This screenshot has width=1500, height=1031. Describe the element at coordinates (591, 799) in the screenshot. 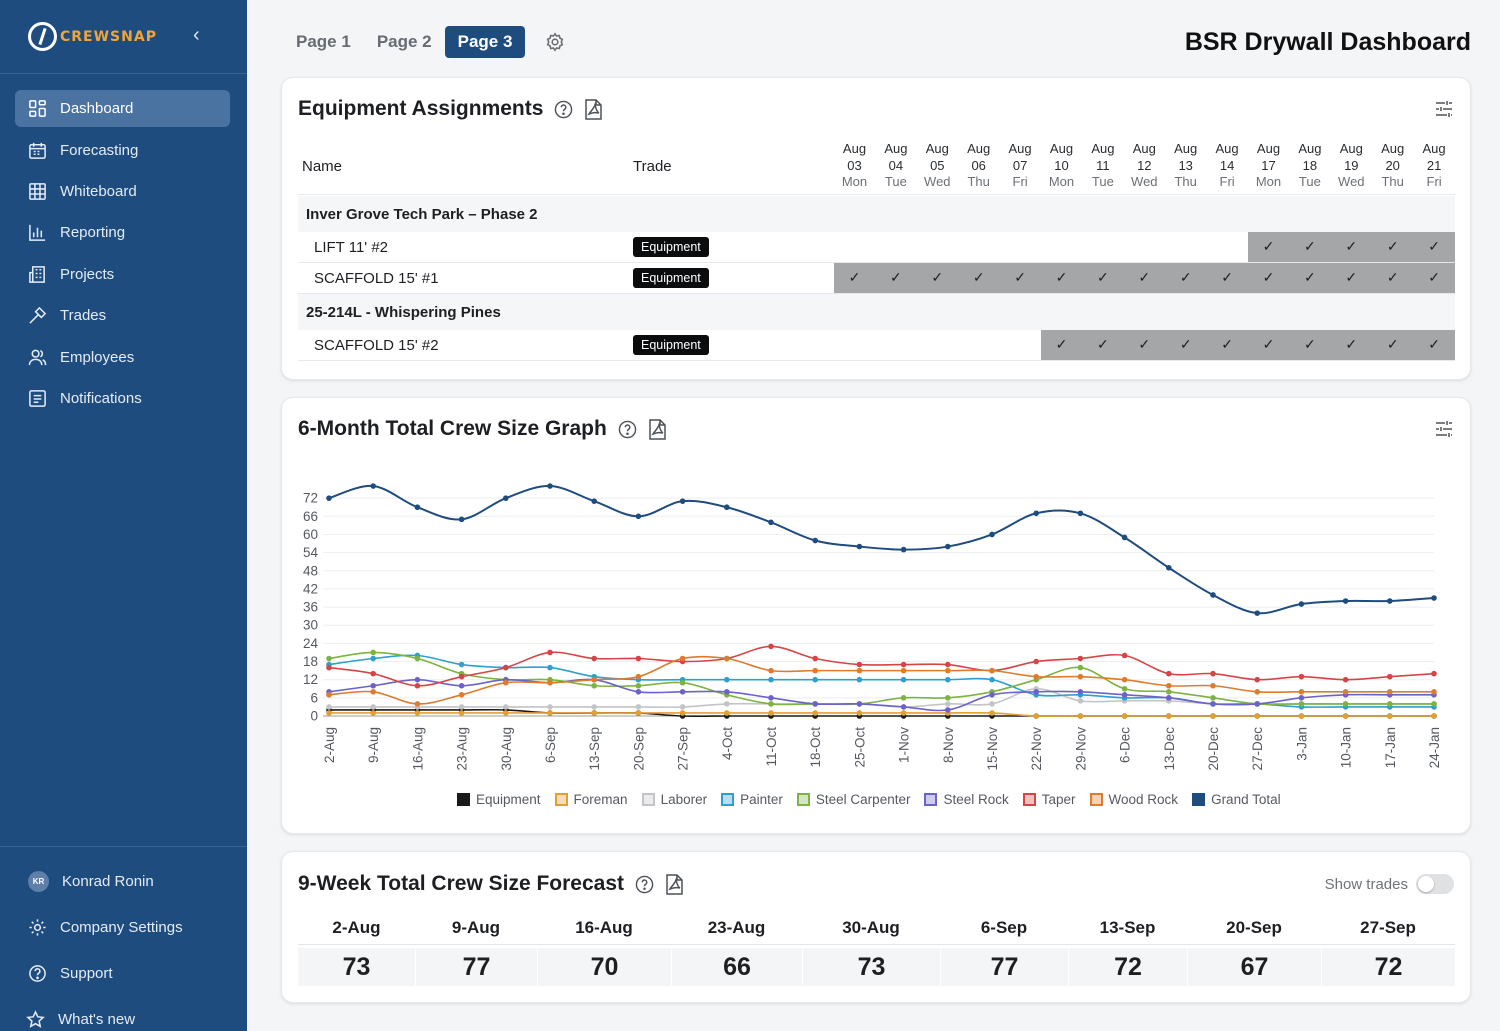

I see `legend-item: Foreman` at that location.